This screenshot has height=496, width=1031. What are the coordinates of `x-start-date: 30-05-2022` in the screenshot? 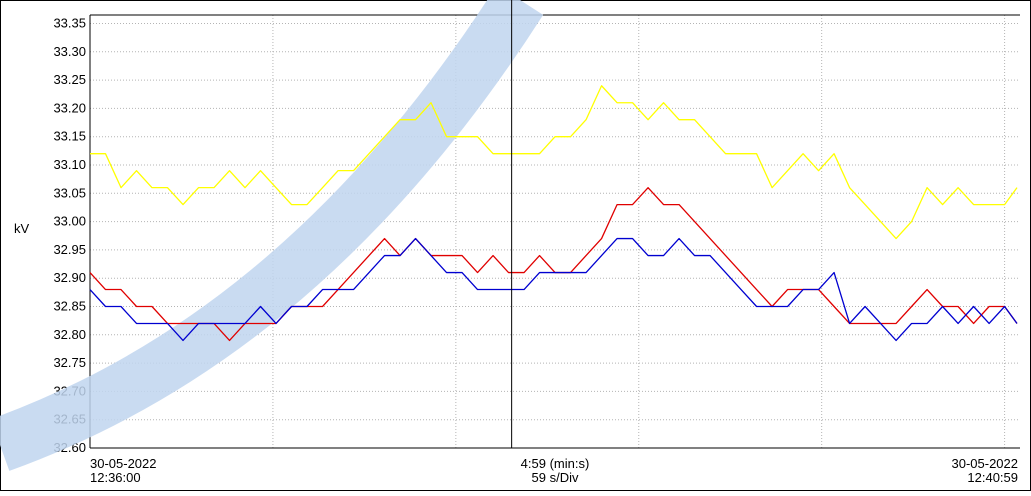 It's located at (123, 463).